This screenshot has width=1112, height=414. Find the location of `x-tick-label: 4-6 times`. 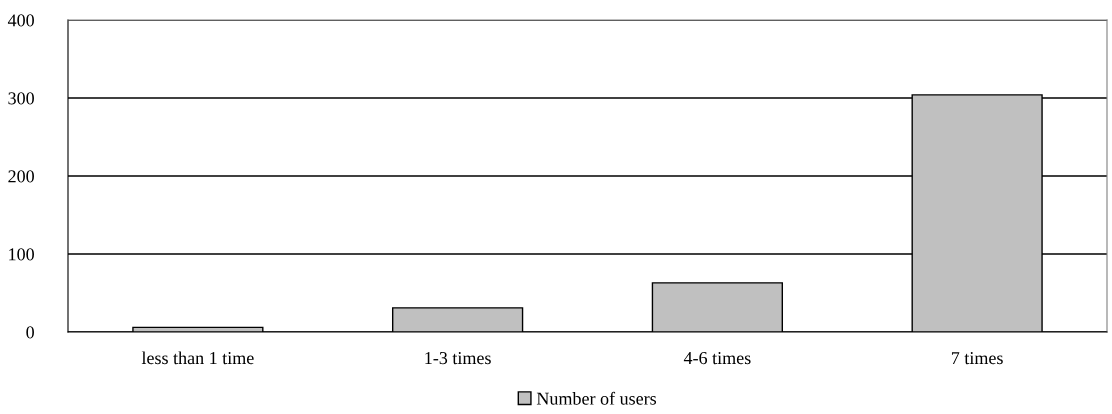

x-tick-label: 4-6 times is located at coordinates (717, 358).